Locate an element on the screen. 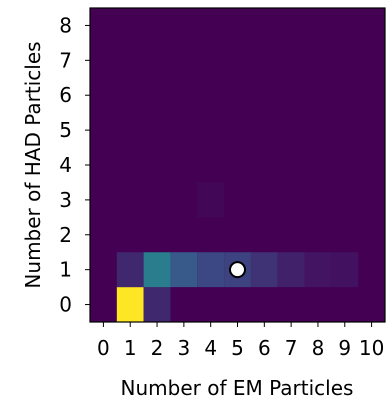 This screenshot has height=403, width=392. y-axis-ticks: 0 1 2 3 4 5 6 7 8 is located at coordinates (74, 165).